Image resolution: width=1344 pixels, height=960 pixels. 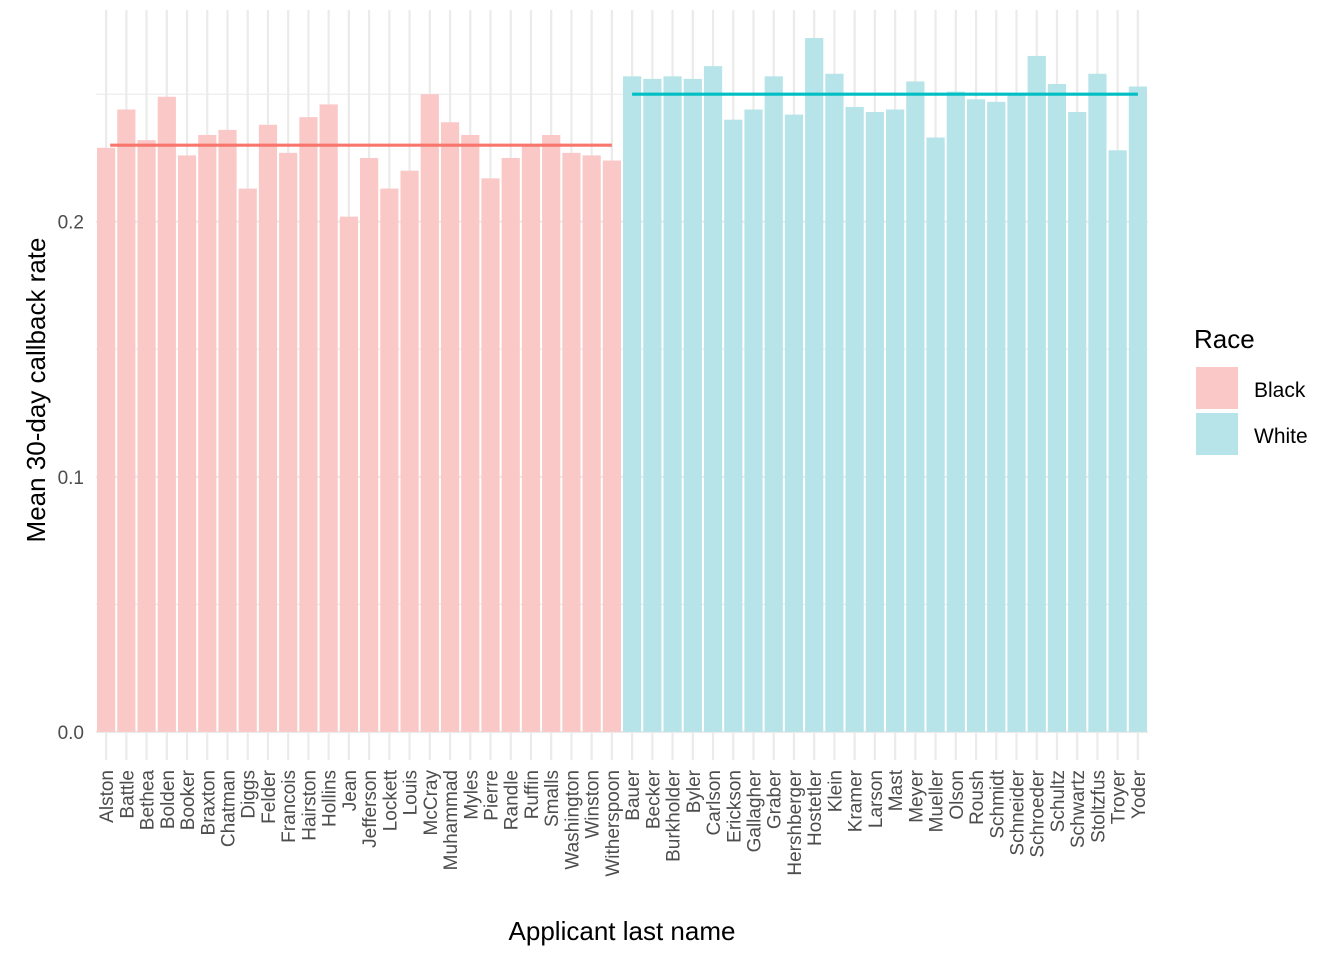 What do you see at coordinates (773, 404) in the screenshot?
I see `bar-graber` at bounding box center [773, 404].